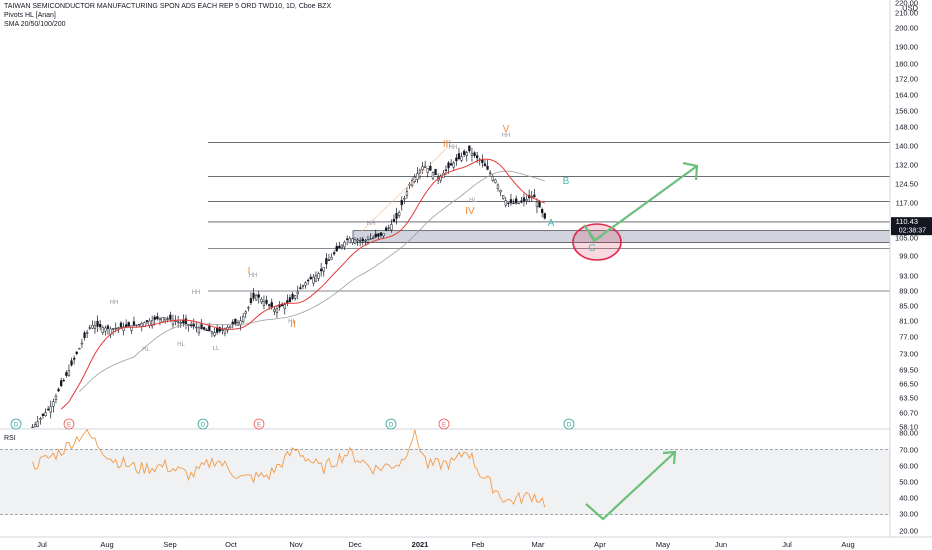  I want to click on price-tick-5: 172.00, so click(906, 79).